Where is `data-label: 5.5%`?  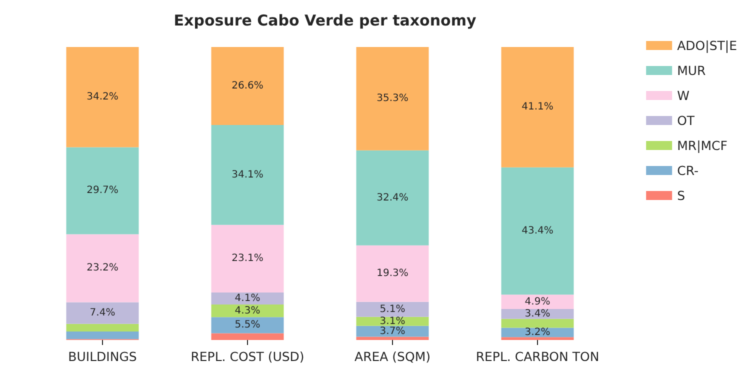 data-label: 5.5% is located at coordinates (247, 325).